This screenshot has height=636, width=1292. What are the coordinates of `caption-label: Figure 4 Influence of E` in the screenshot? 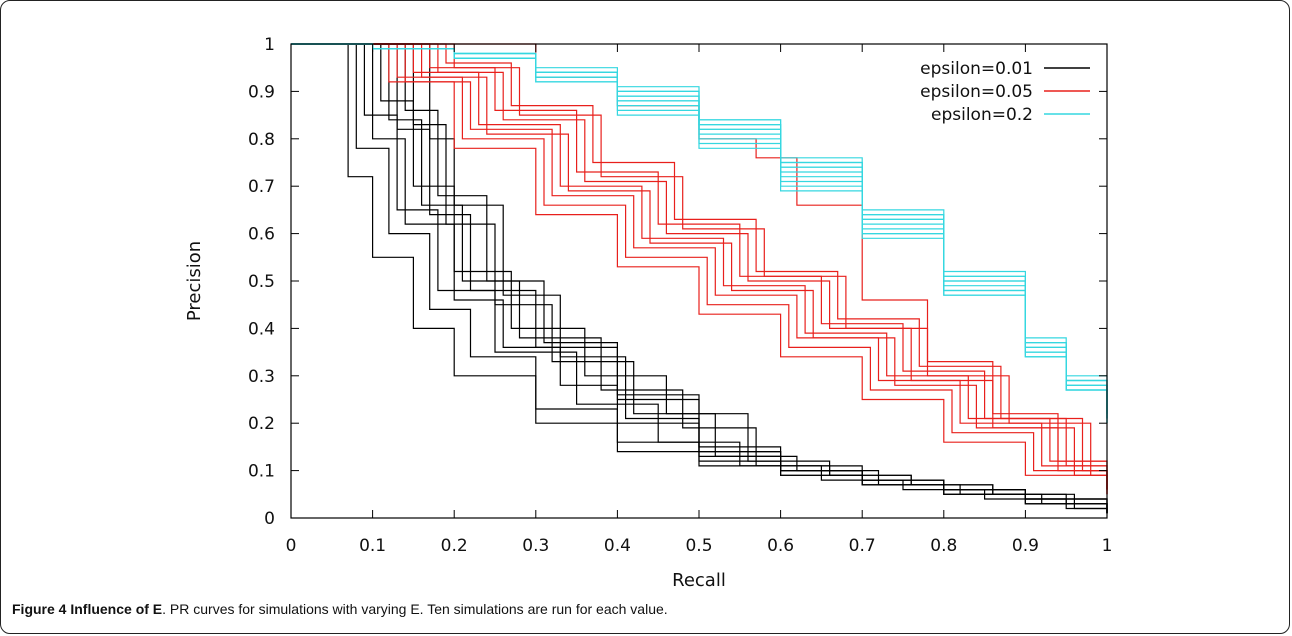 It's located at (87, 609).